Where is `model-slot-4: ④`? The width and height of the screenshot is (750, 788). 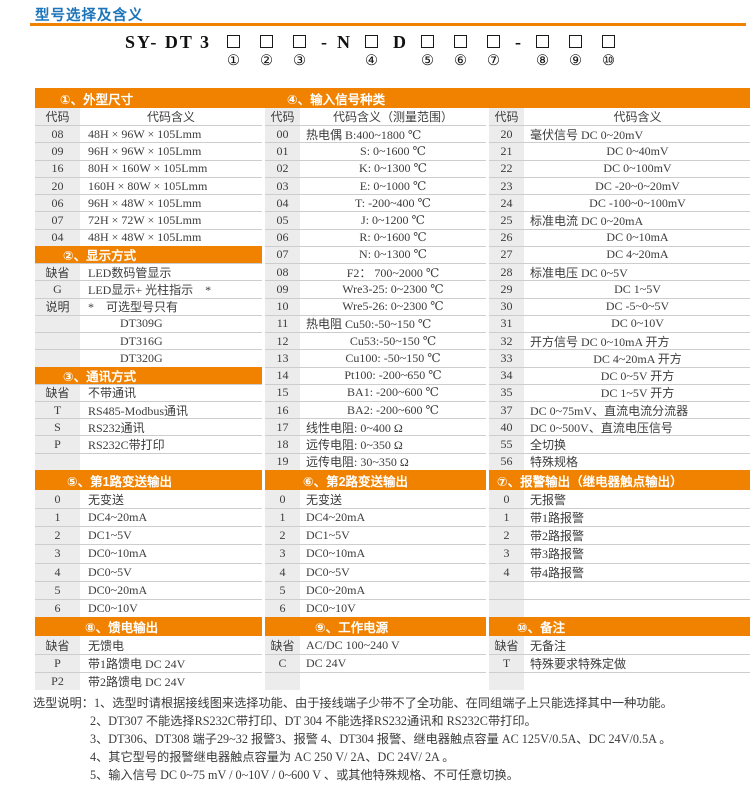
model-slot-4: ④ is located at coordinates (371, 50).